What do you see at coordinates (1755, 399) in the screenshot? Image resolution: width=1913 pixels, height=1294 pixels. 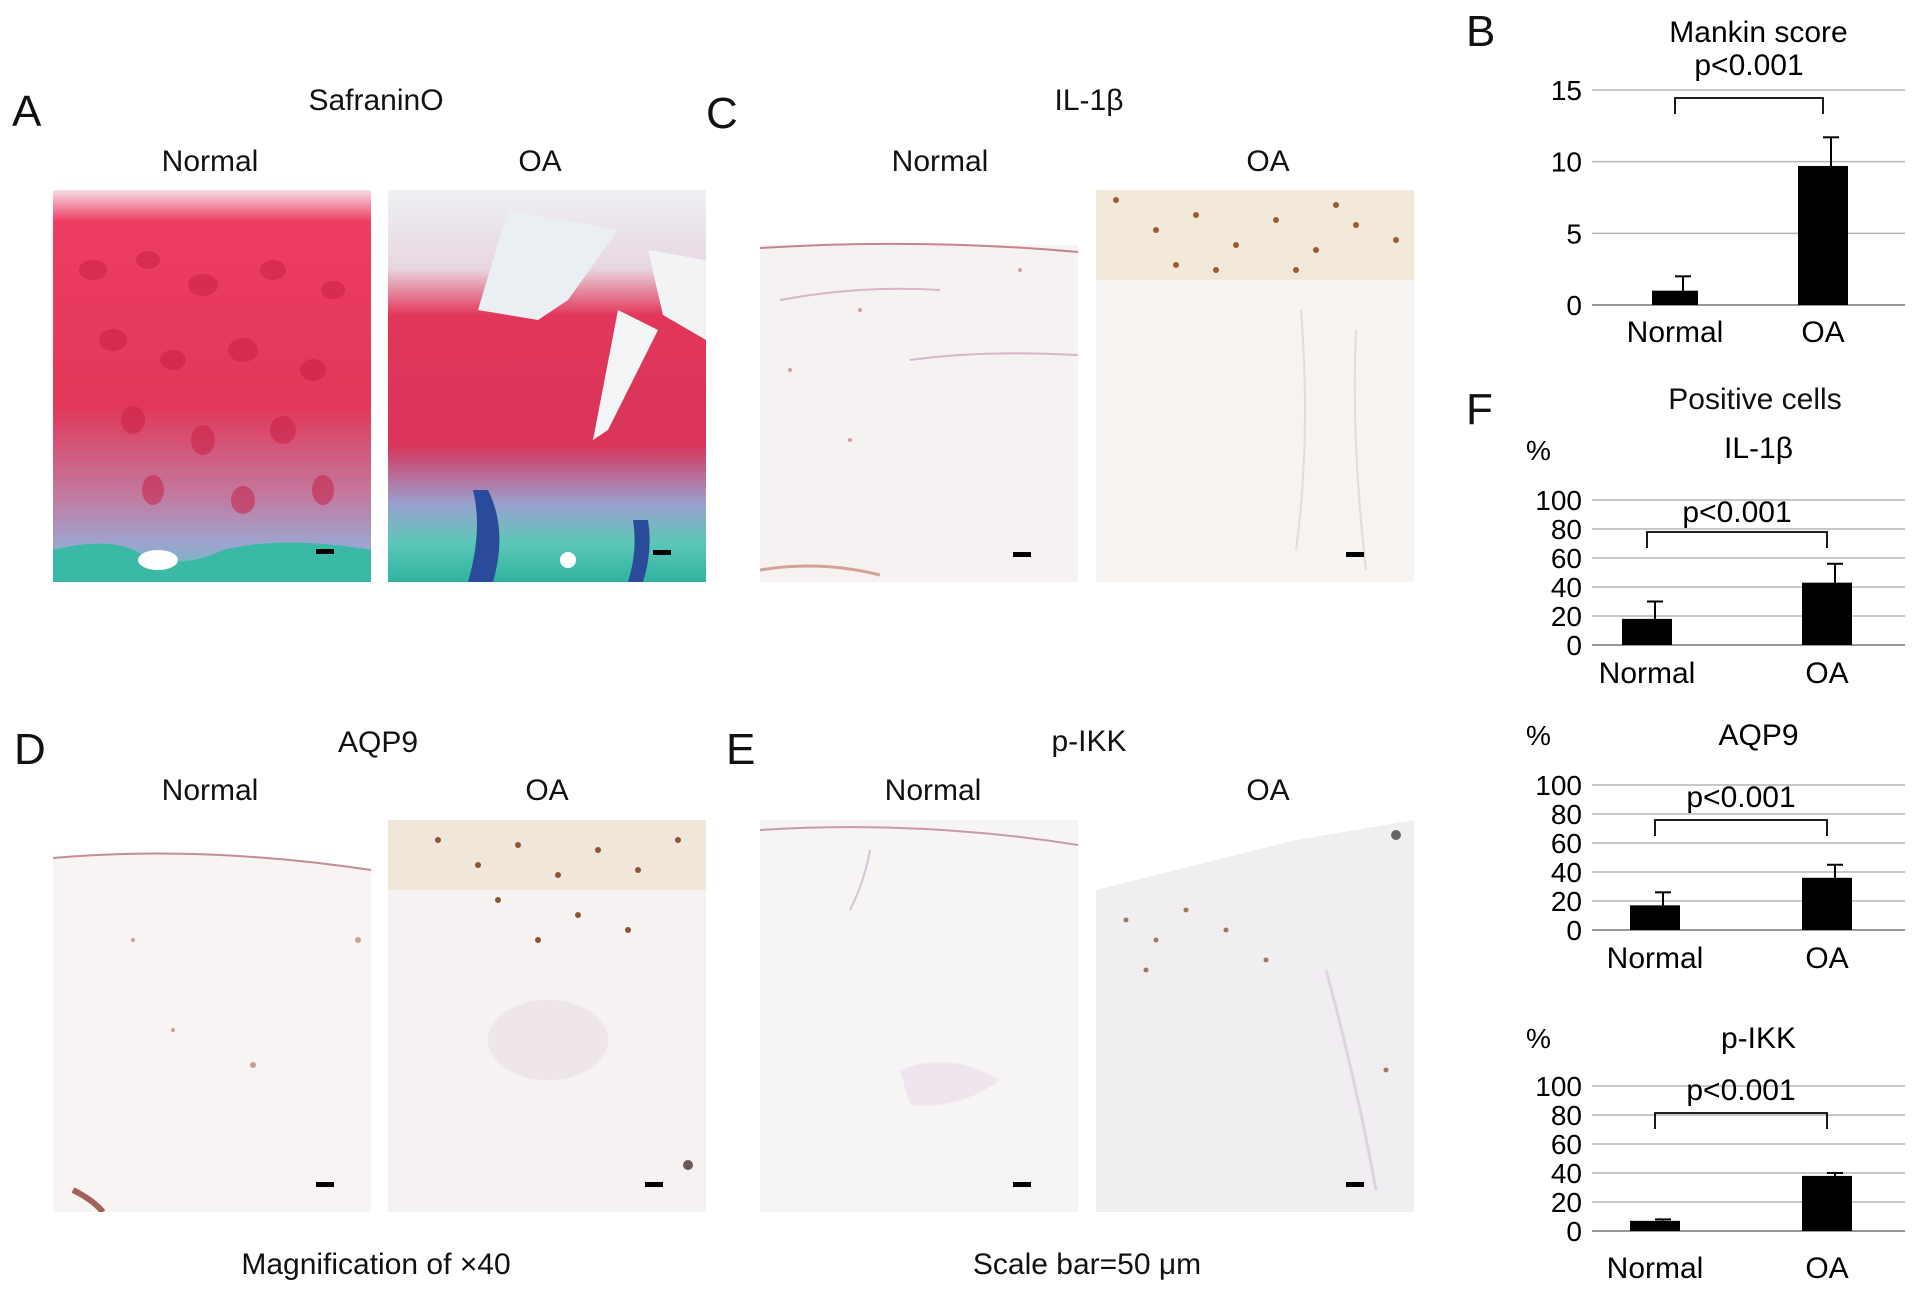 I see `panel-f-heading: Positive cells` at bounding box center [1755, 399].